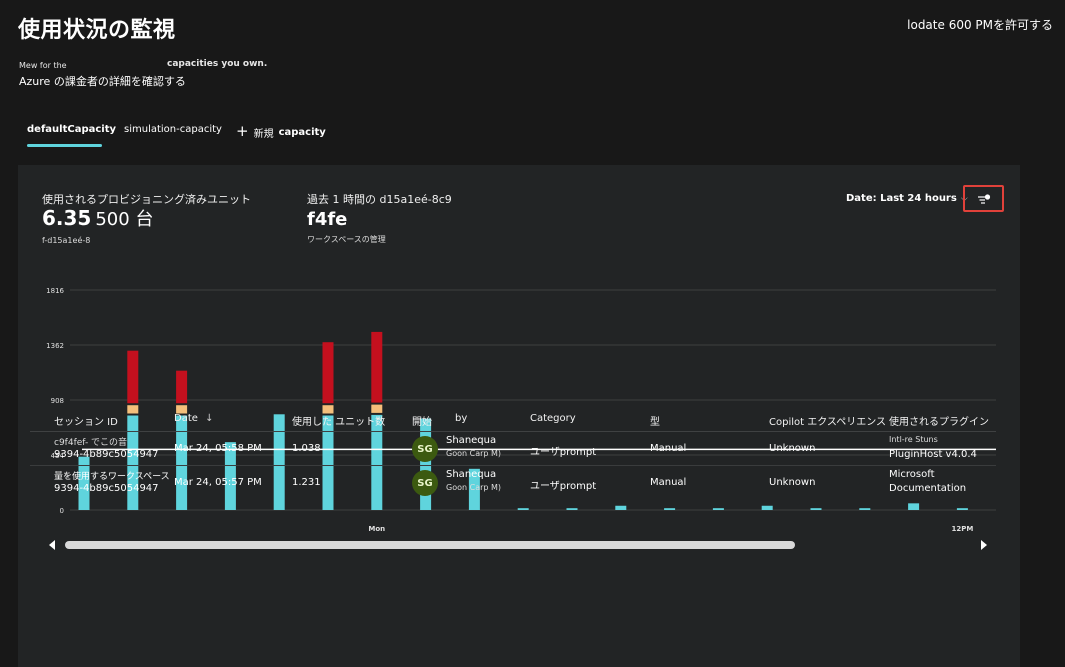  I want to click on y-tick-label: 1816, so click(55, 291).